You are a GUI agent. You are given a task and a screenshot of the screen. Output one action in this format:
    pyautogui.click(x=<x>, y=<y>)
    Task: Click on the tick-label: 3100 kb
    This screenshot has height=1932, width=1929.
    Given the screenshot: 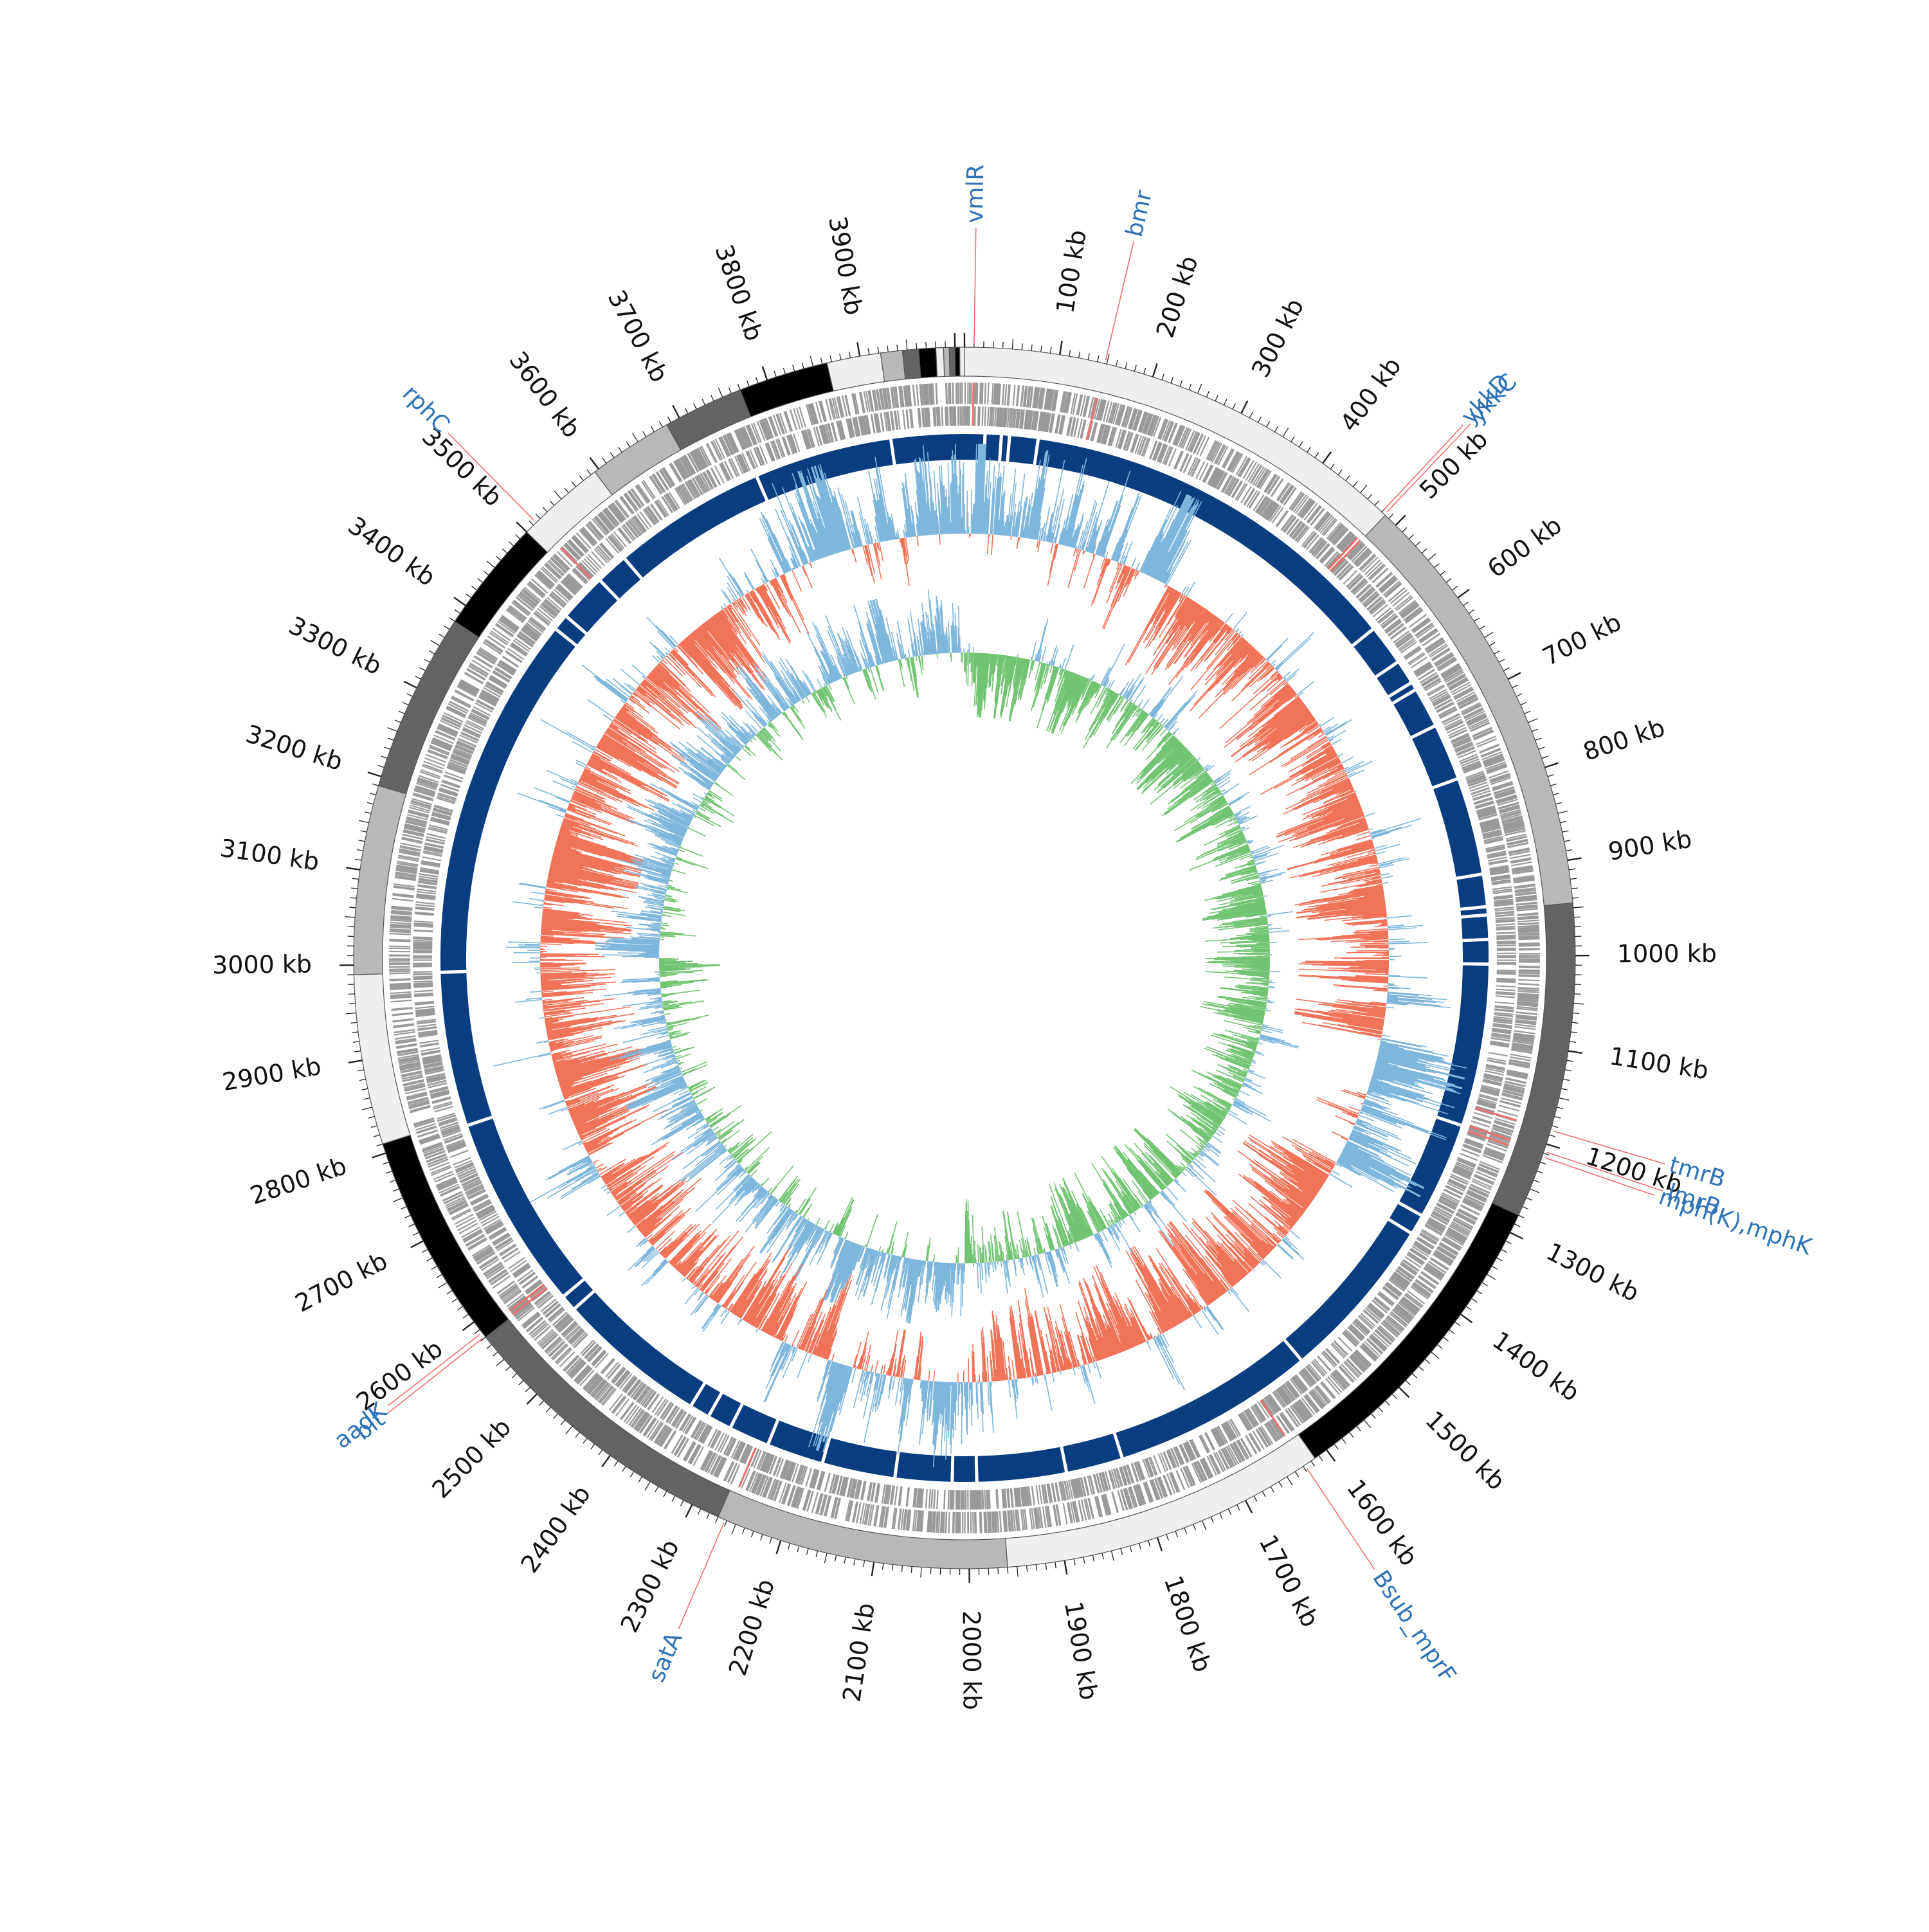 What is the action you would take?
    pyautogui.click(x=270, y=855)
    